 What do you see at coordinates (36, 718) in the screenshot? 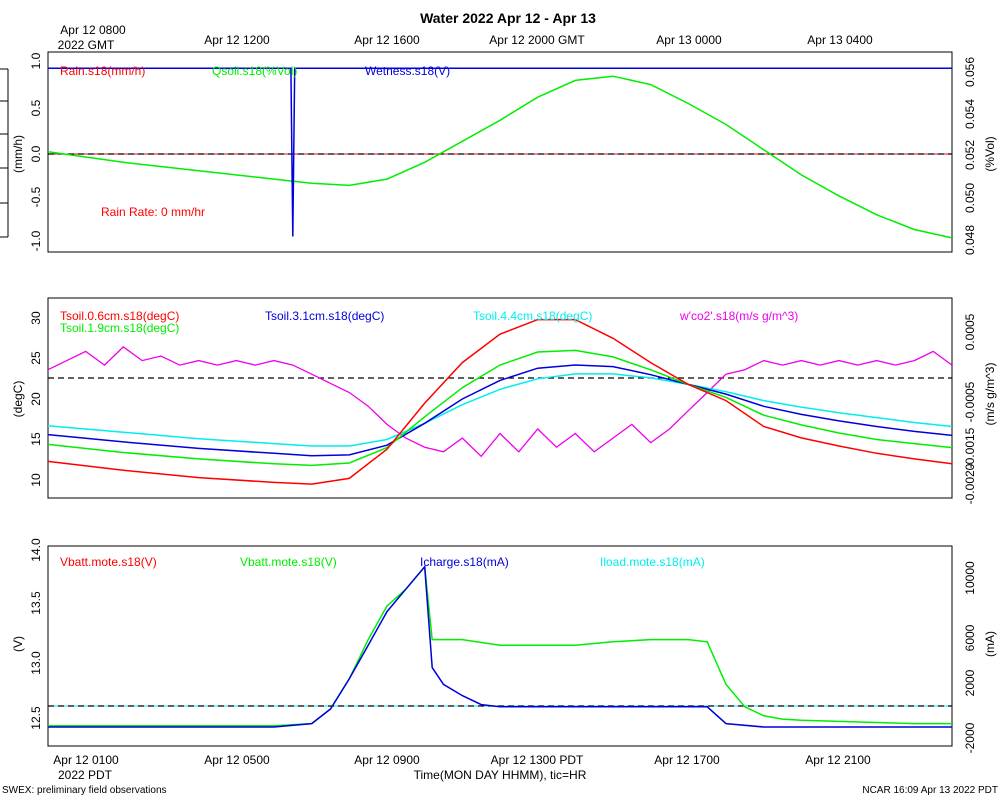
I see `y-tick-label: 12.5` at bounding box center [36, 718].